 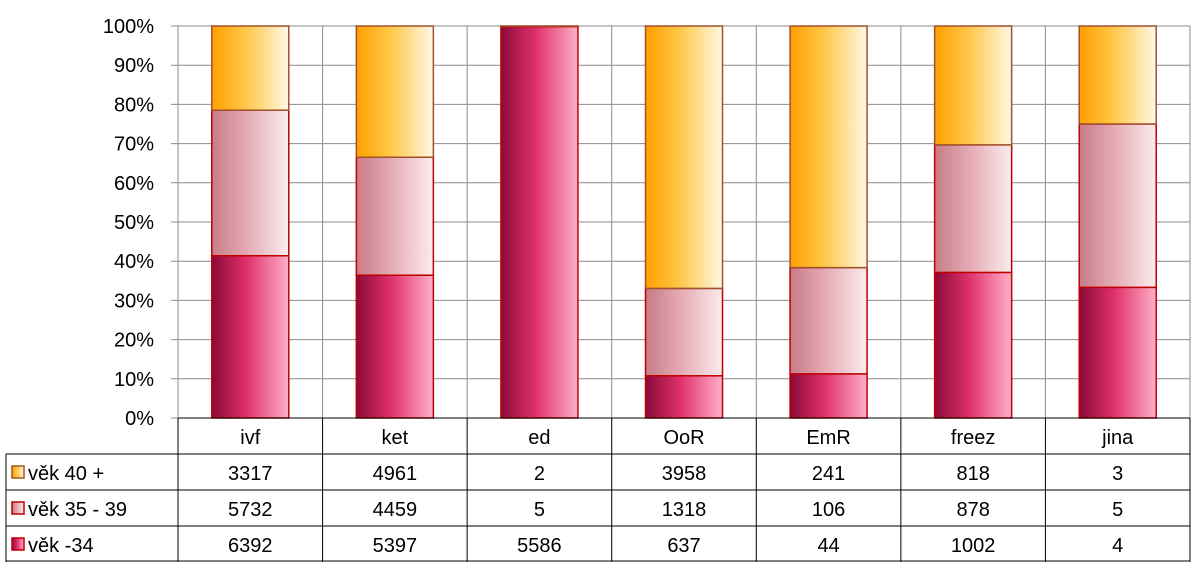 I want to click on data-label-vek-35-39-emr: 106, so click(x=828, y=510).